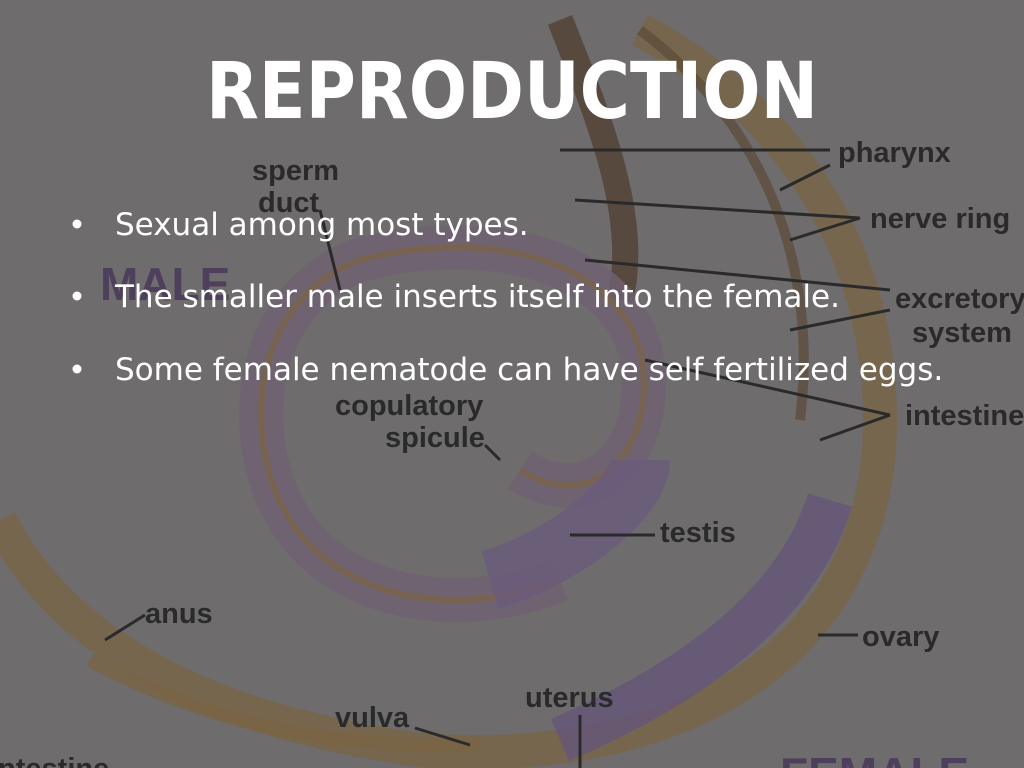 This screenshot has width=1024, height=768. What do you see at coordinates (322, 225) in the screenshot?
I see `bullet-text: Sexual among most types.` at bounding box center [322, 225].